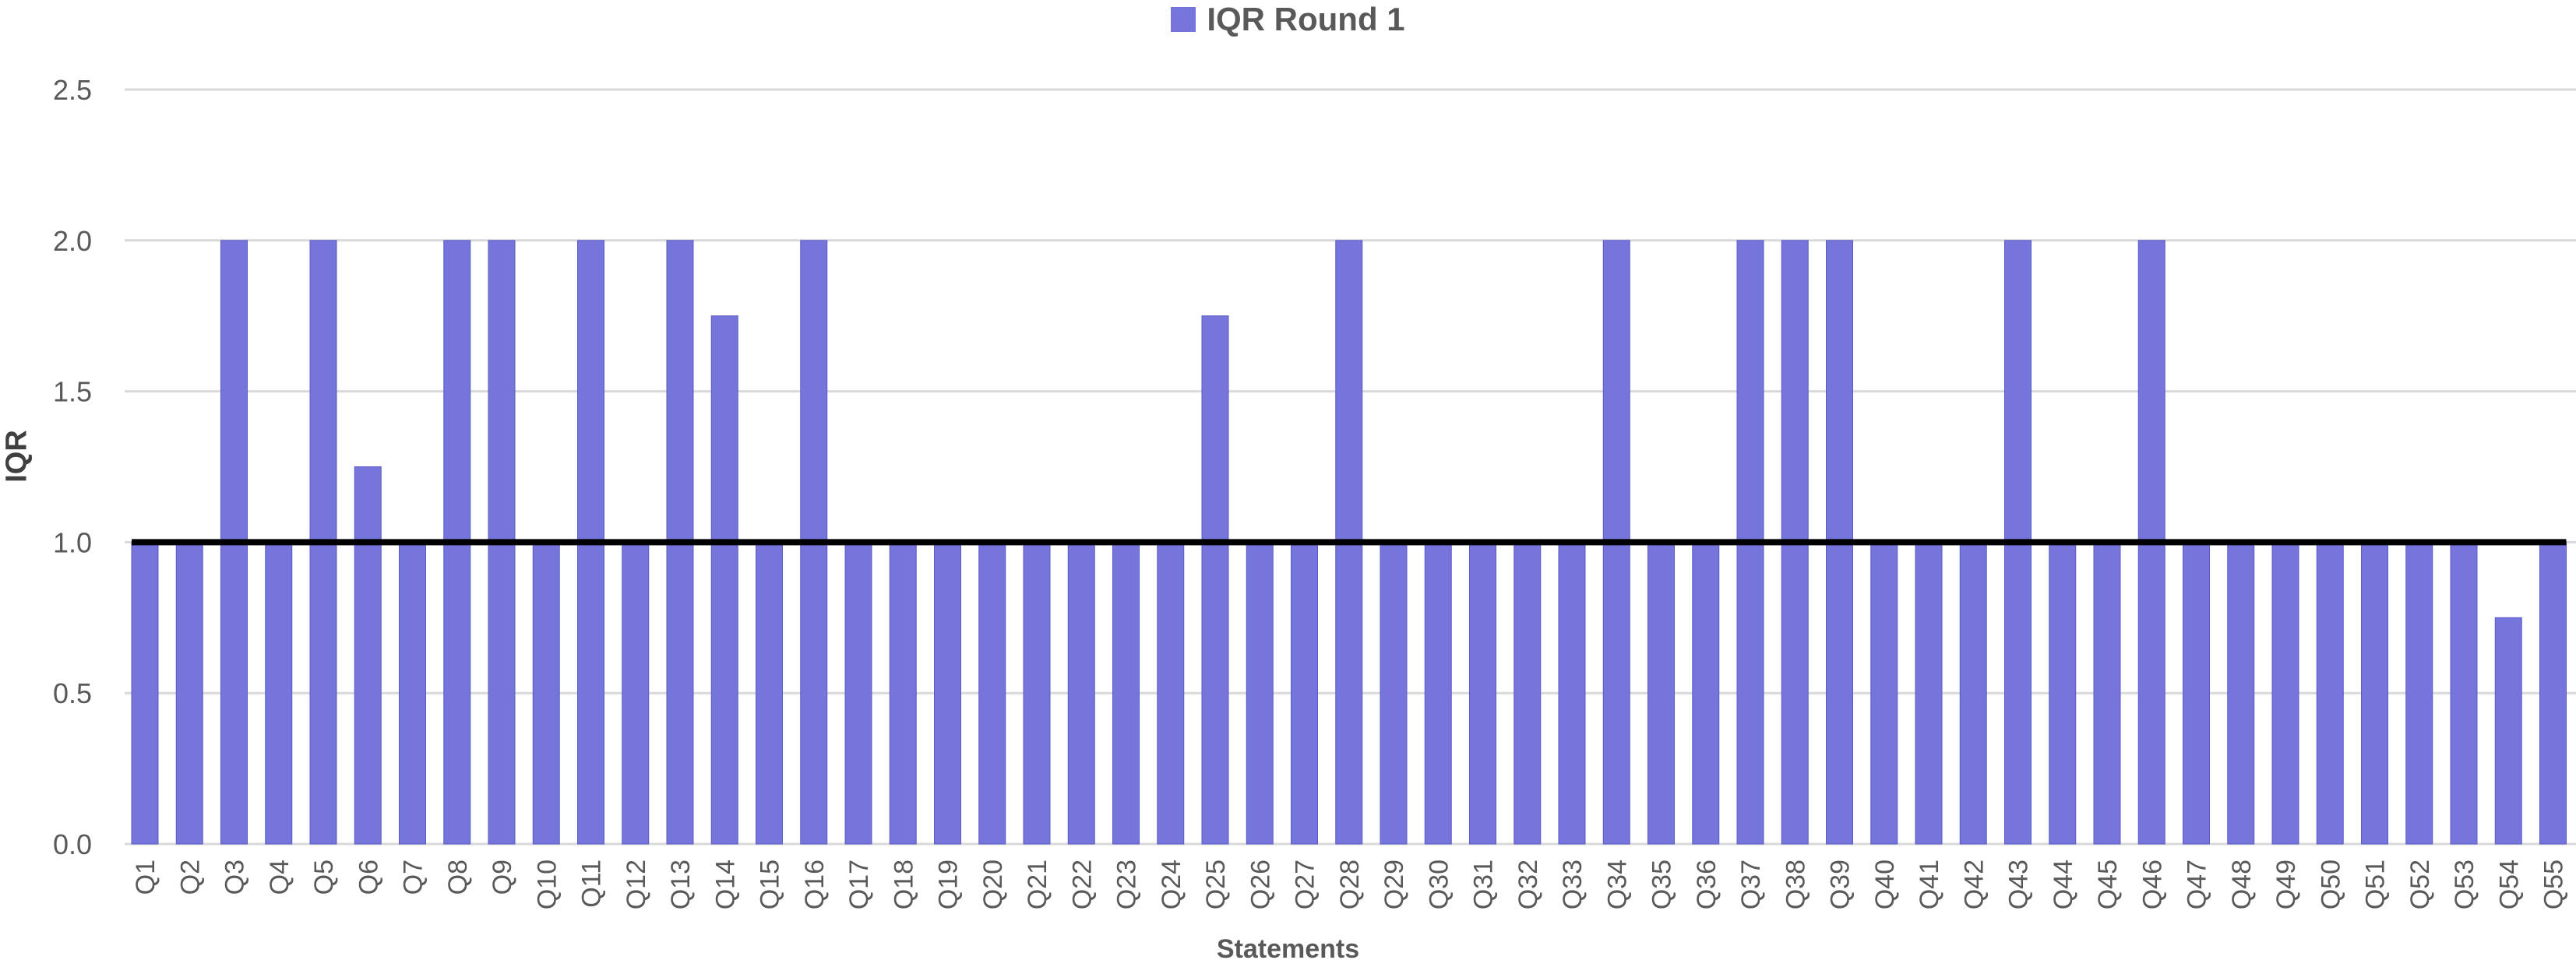 The width and height of the screenshot is (2576, 967). Describe the element at coordinates (2198, 884) in the screenshot. I see `x-tick-label: Q47` at that location.